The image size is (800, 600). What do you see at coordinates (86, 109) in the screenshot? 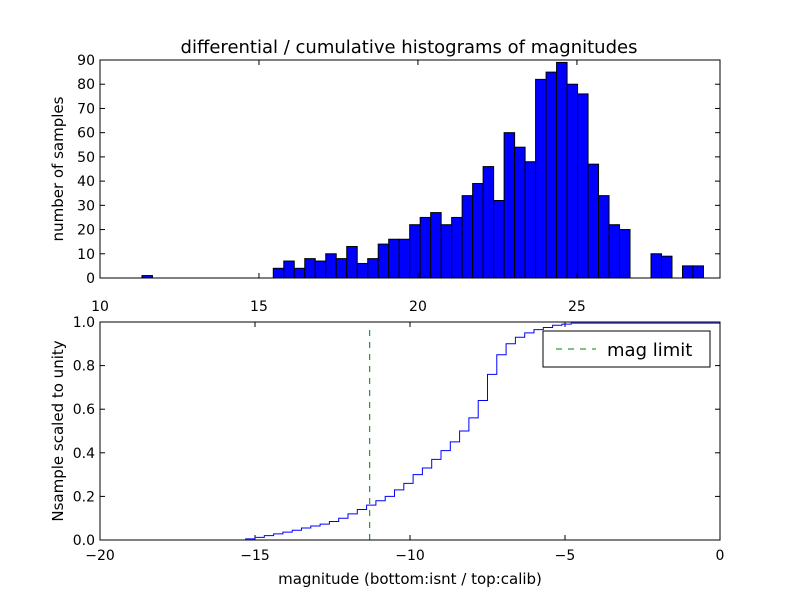
I see `y-tick-label: 70` at bounding box center [86, 109].